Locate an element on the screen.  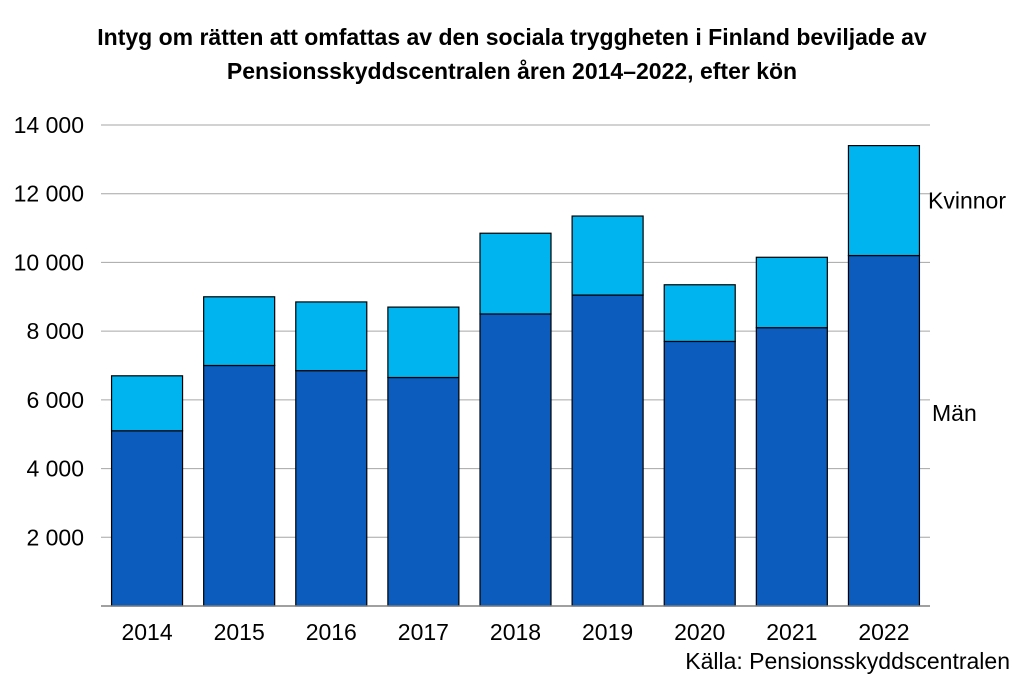
bar-man-2021 is located at coordinates (791, 467).